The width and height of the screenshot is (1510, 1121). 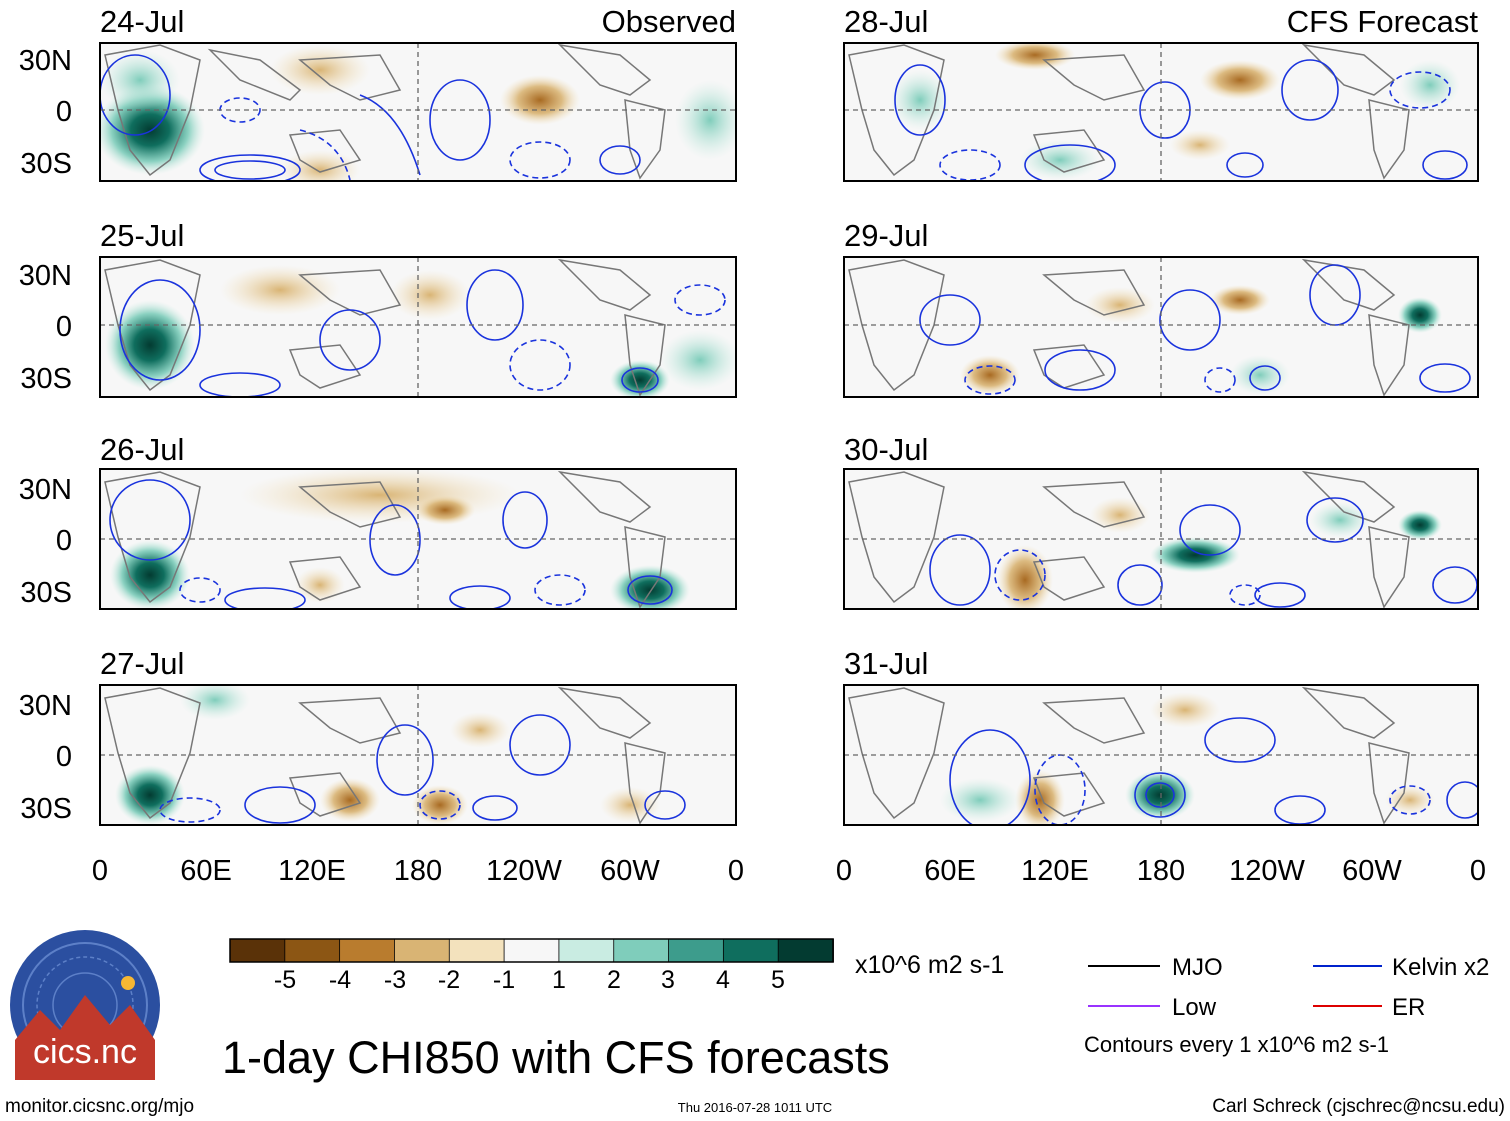 I want to click on website-link: monitor.cicsnc.org/mjo, so click(x=99, y=1106).